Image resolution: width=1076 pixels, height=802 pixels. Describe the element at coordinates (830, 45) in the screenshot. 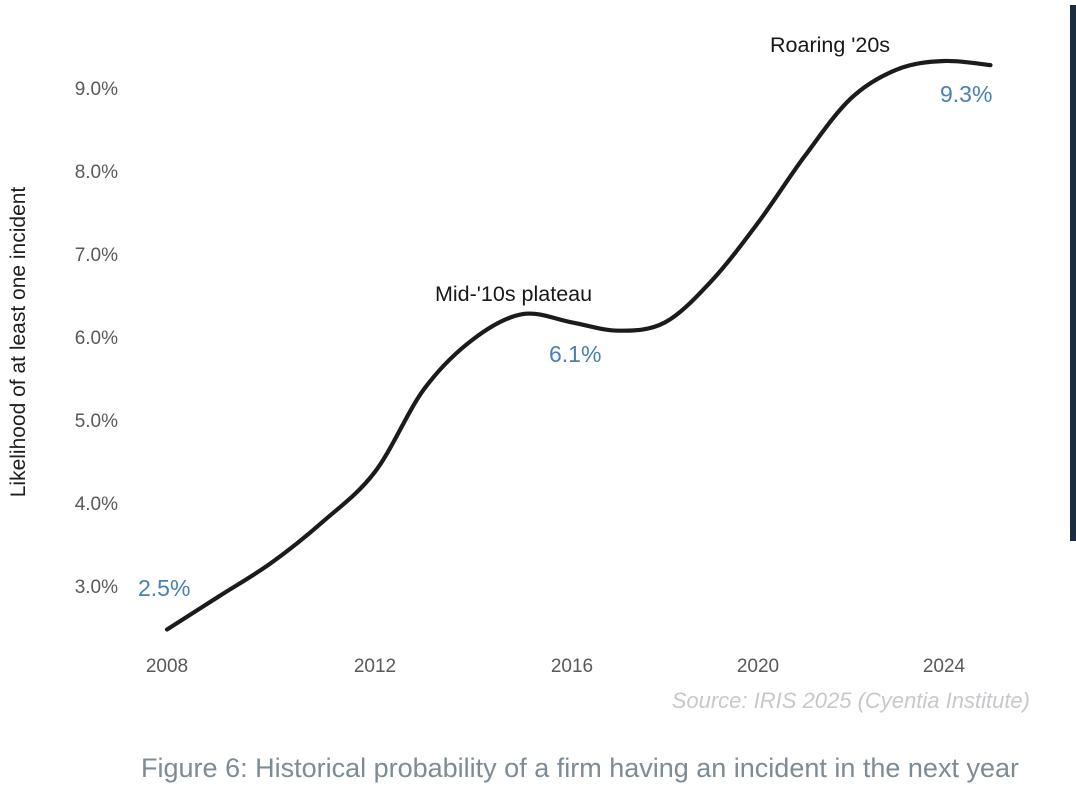

I see `annotation-roaring-20s: Roaring '20s` at that location.